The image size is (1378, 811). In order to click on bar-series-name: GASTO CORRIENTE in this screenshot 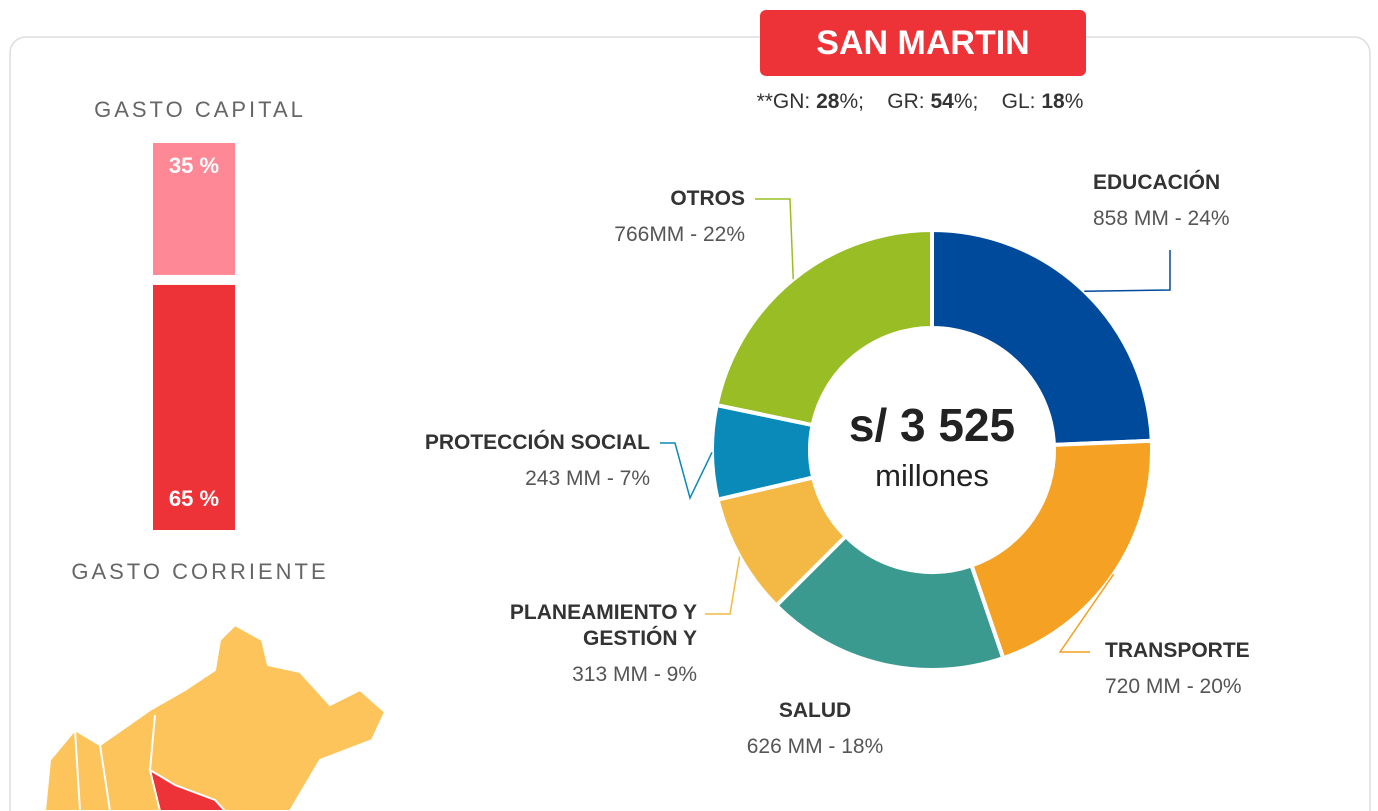, I will do `click(200, 571)`.